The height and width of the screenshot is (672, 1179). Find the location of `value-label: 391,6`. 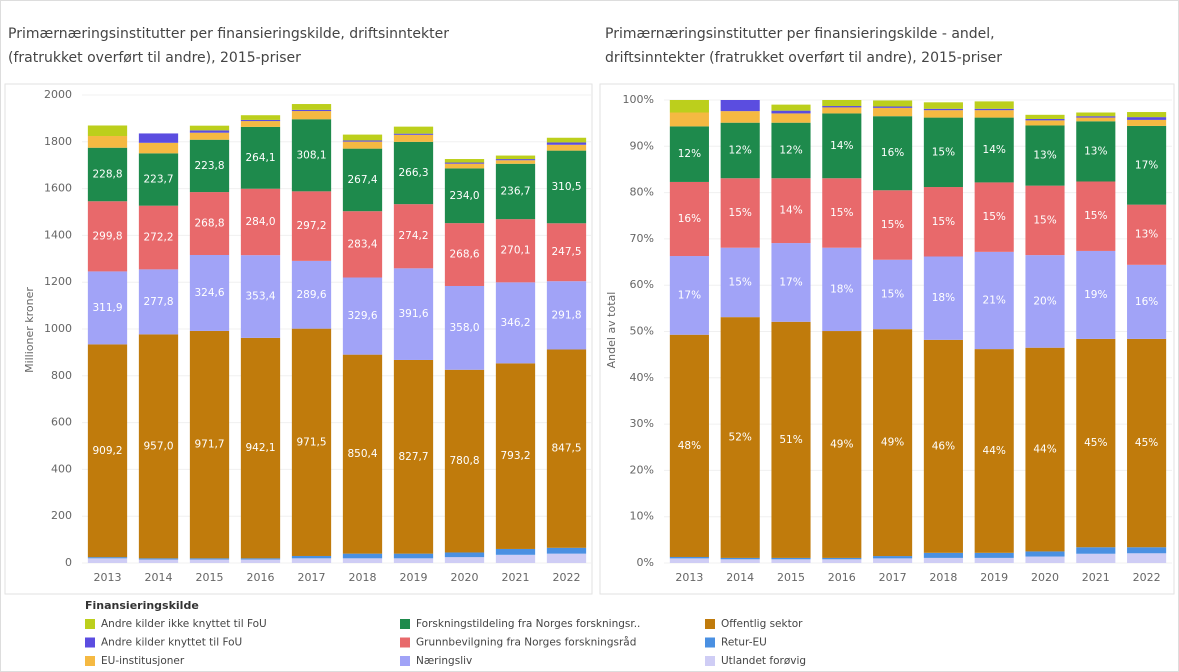

value-label: 391,6 is located at coordinates (413, 314).